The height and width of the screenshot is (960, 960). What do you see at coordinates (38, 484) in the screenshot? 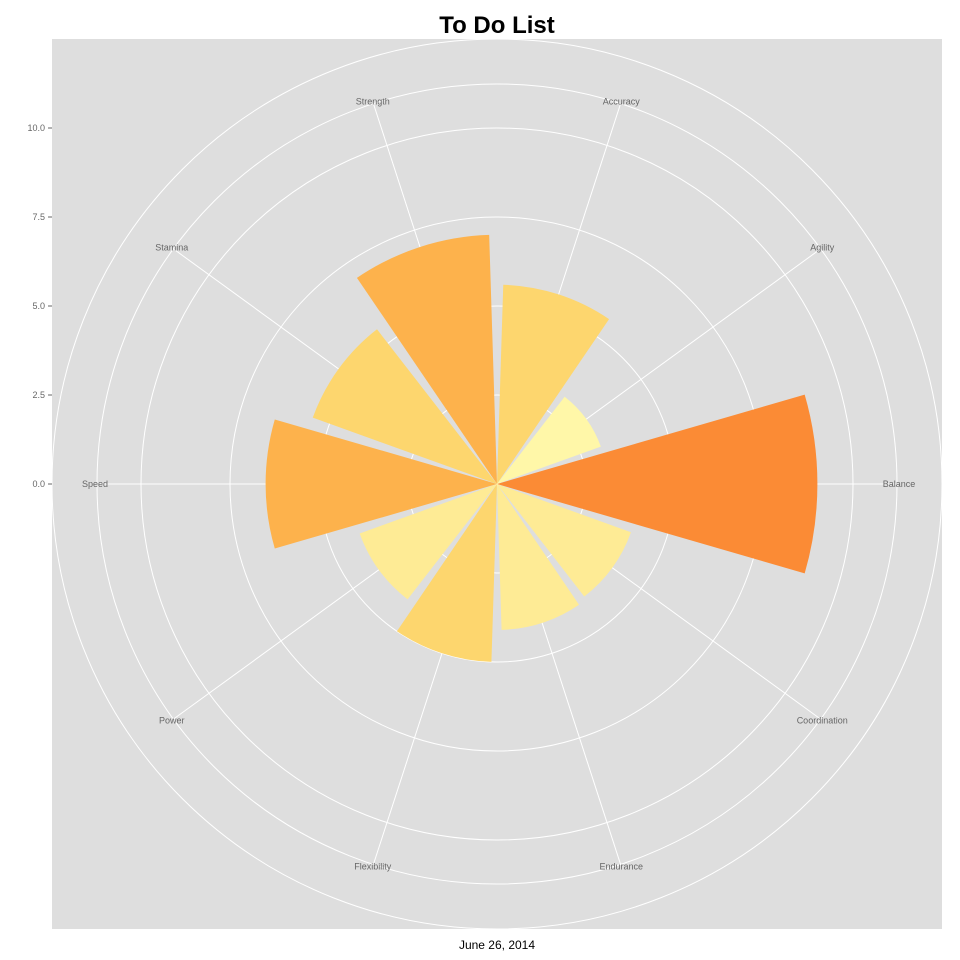
I see `y-tick-label: 0.0` at bounding box center [38, 484].